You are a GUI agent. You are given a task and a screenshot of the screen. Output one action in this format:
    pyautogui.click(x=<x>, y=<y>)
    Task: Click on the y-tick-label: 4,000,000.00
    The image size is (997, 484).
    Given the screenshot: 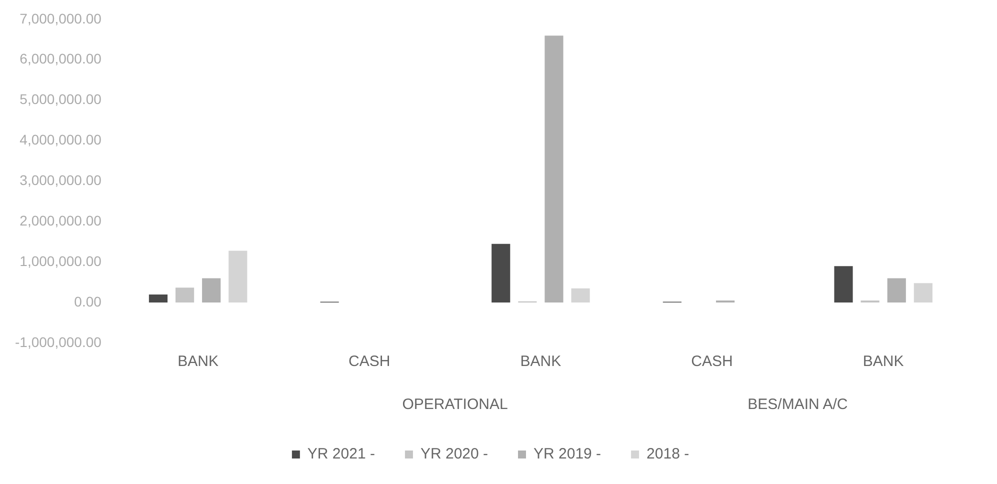 What is the action you would take?
    pyautogui.click(x=61, y=140)
    